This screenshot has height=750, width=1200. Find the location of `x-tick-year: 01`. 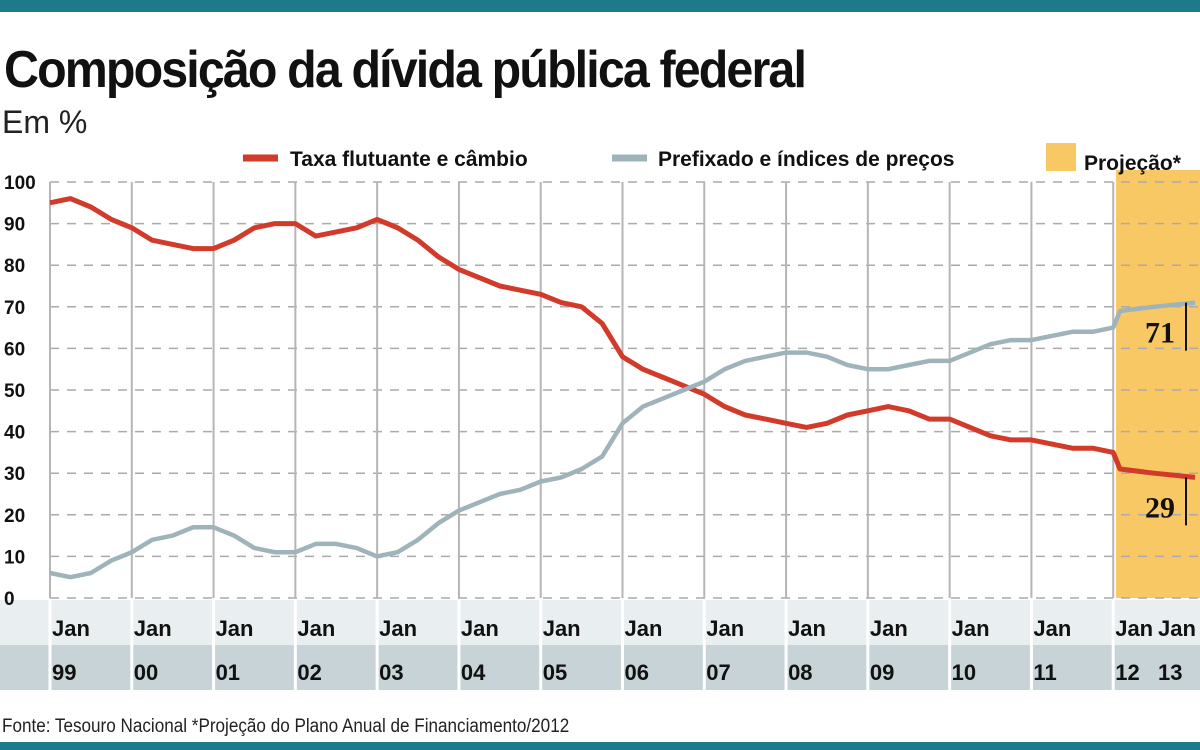

x-tick-year: 01 is located at coordinates (228, 672).